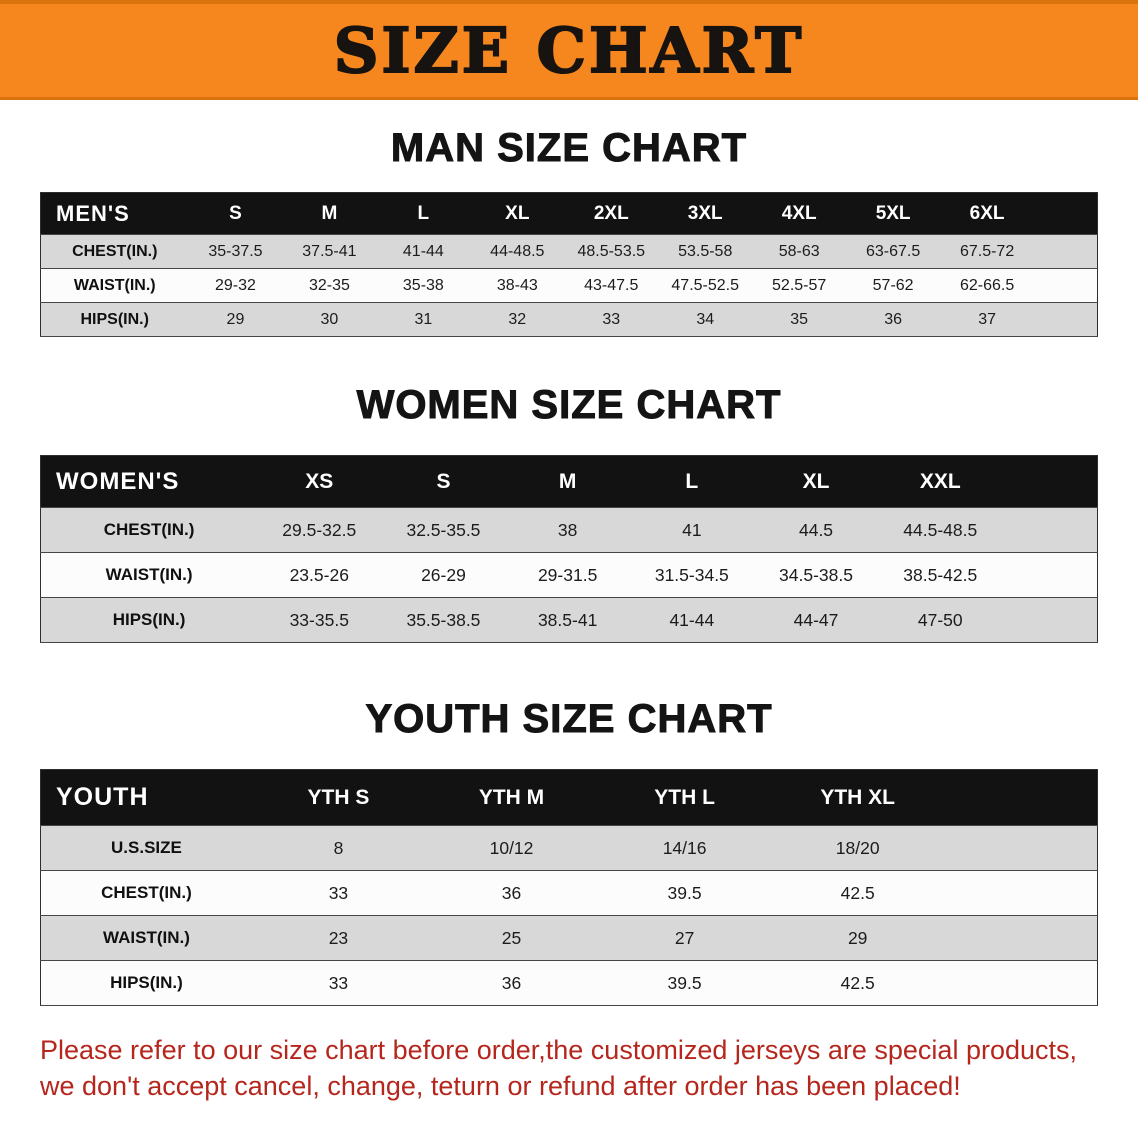  What do you see at coordinates (987, 285) in the screenshot?
I see `size-value: 62-66.5` at bounding box center [987, 285].